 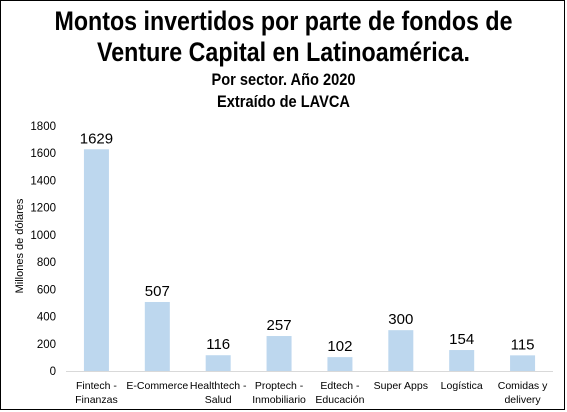 I want to click on data-label: 507, so click(x=157, y=291).